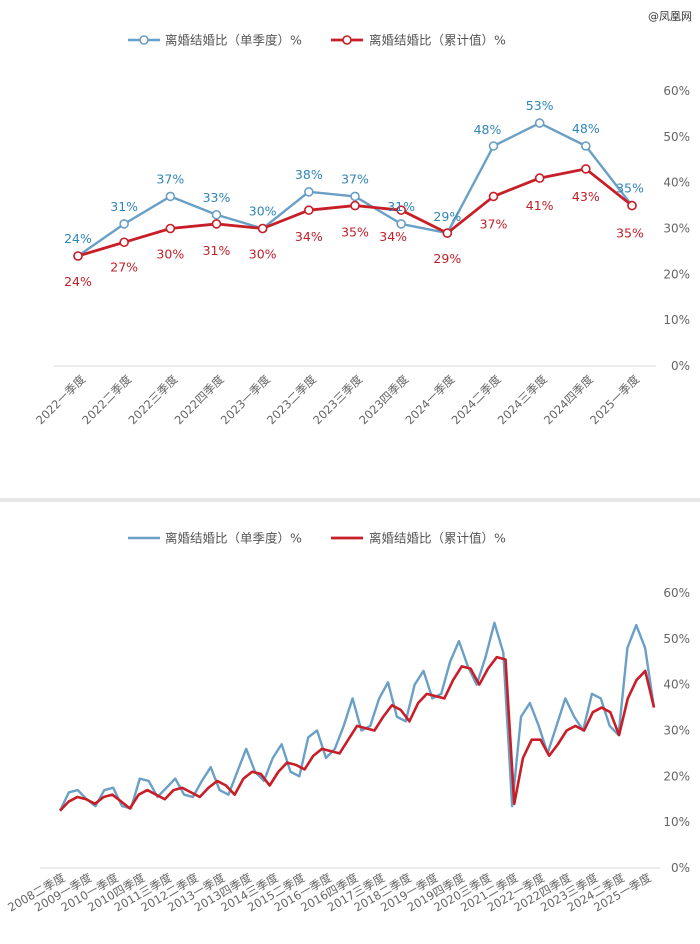 This screenshot has height=944, width=700. Describe the element at coordinates (540, 105) in the screenshot. I see `data-label-single: 53%` at that location.